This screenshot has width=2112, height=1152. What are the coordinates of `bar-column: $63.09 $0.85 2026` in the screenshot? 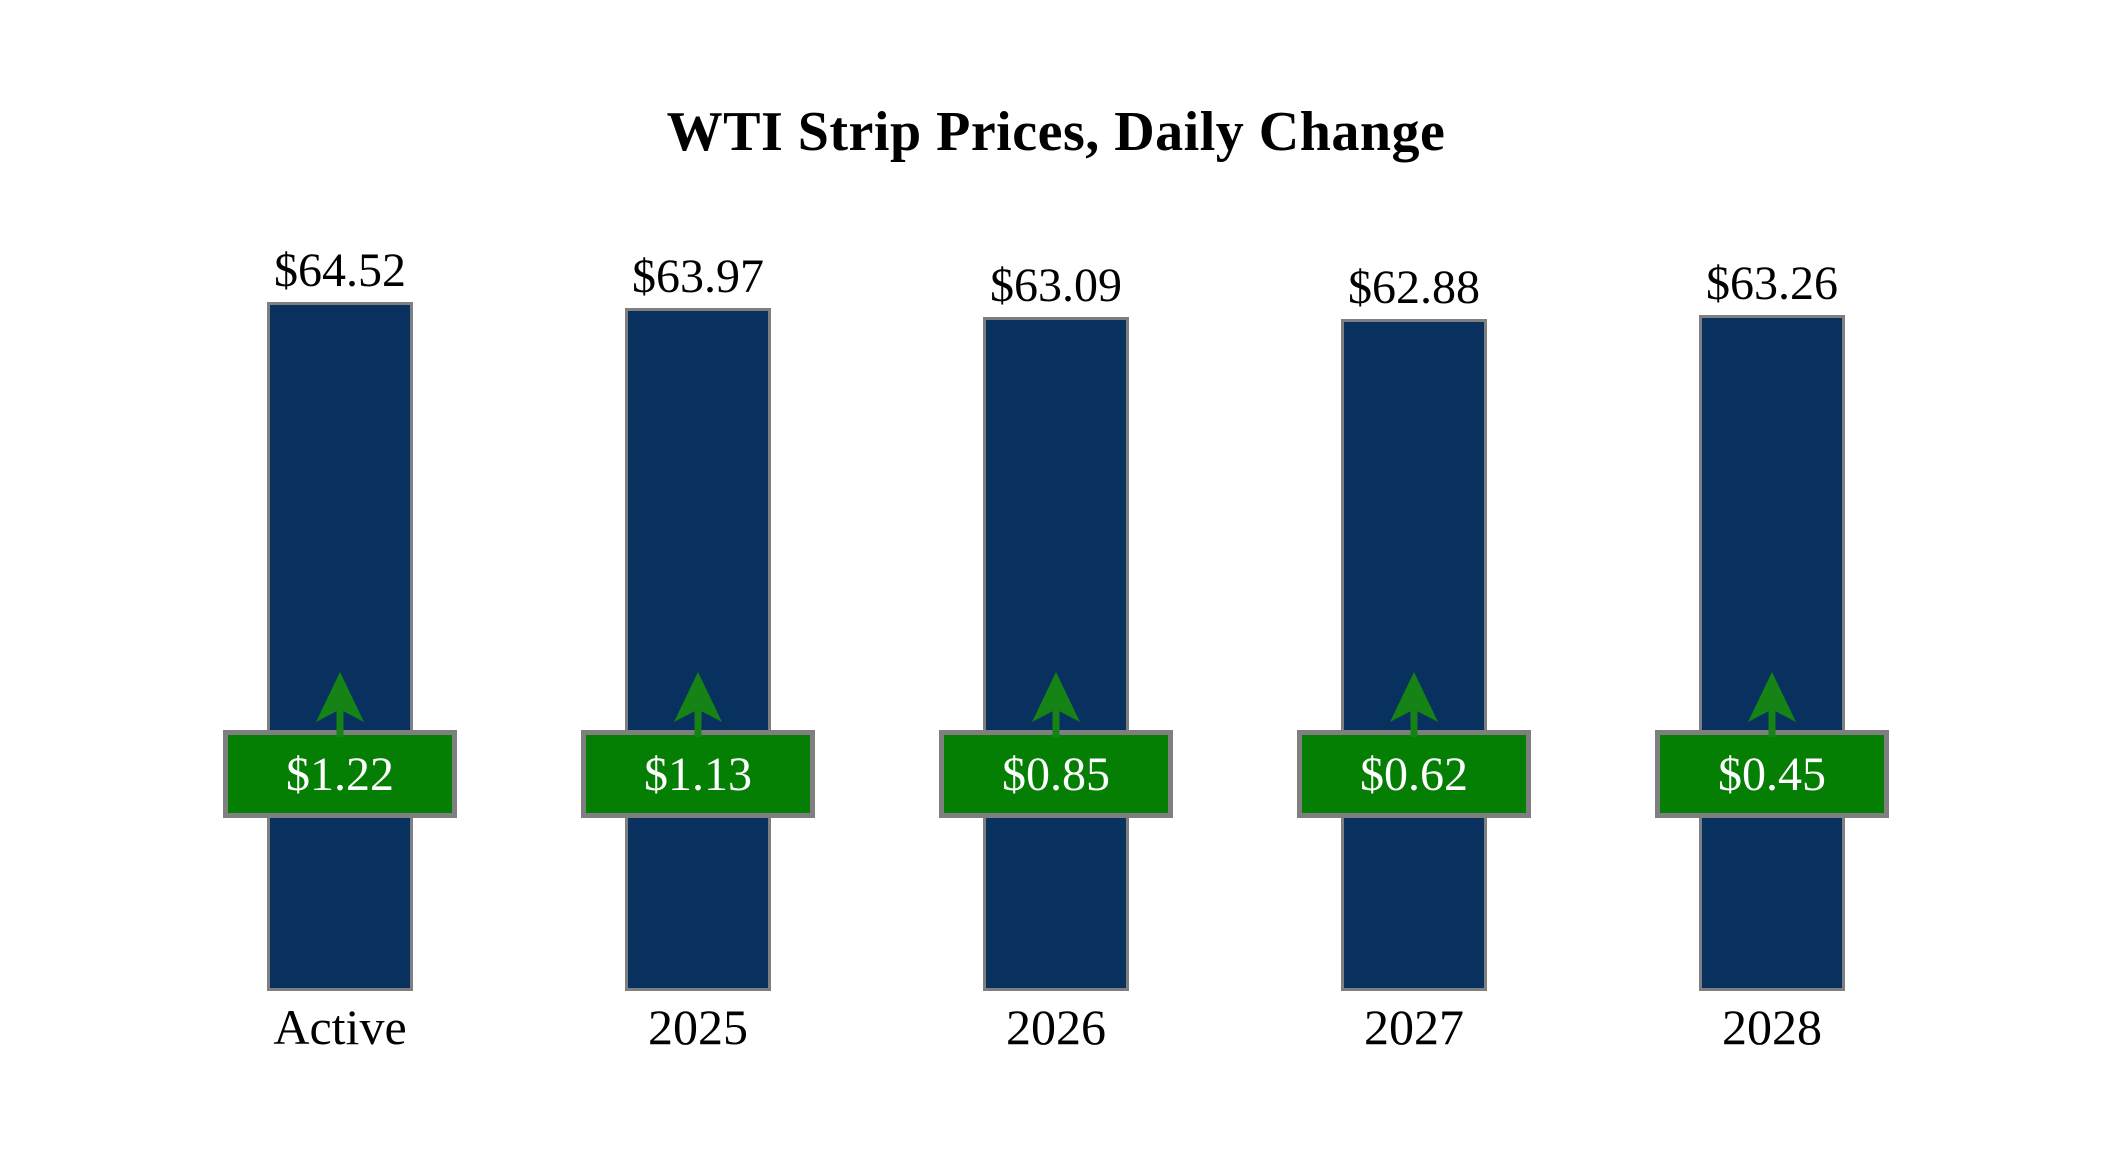 It's located at (1056, 576).